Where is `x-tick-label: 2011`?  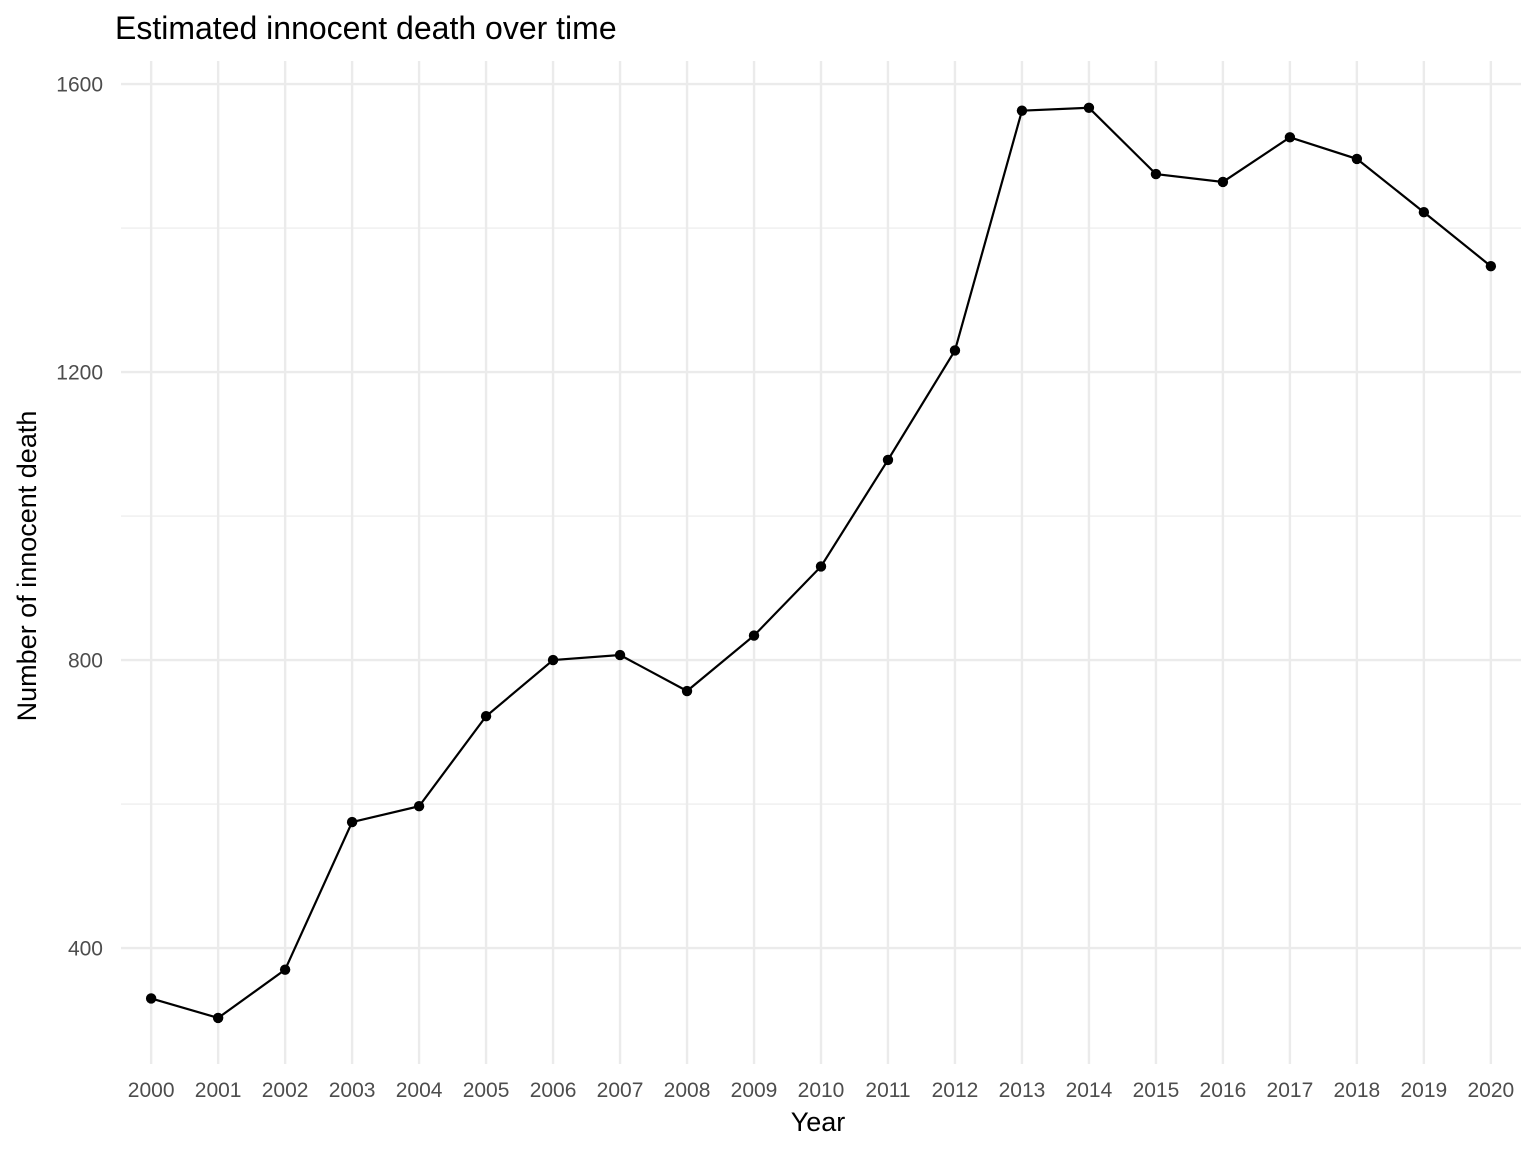 x-tick-label: 2011 is located at coordinates (887, 1090).